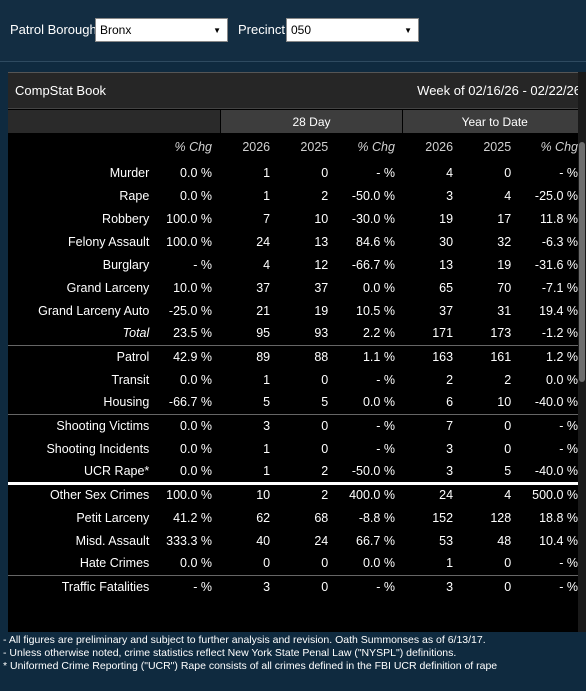  I want to click on table-row: Grand Larceny 10.0 % 37 37 0.0 % 65 70 -7.1 %, so click(297, 287).